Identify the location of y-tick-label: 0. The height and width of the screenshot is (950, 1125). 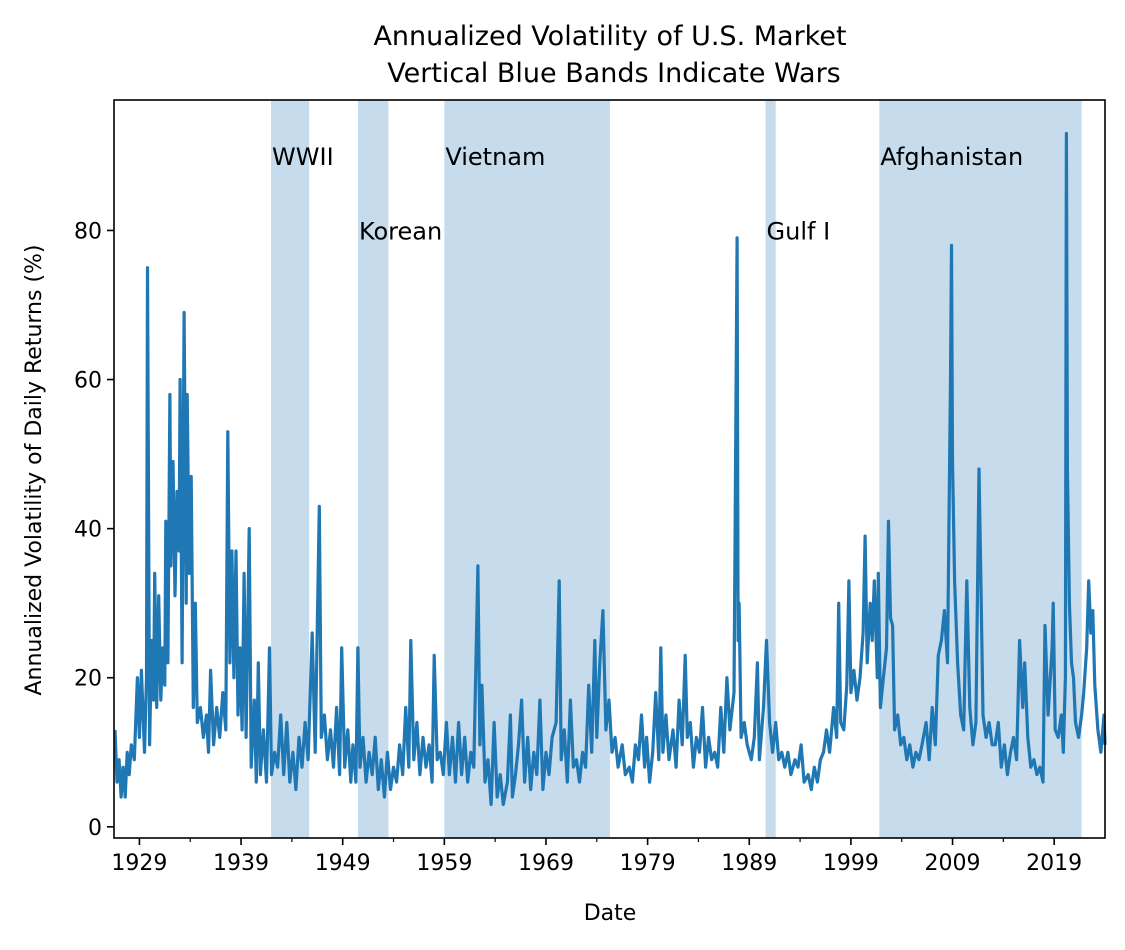
(95, 828).